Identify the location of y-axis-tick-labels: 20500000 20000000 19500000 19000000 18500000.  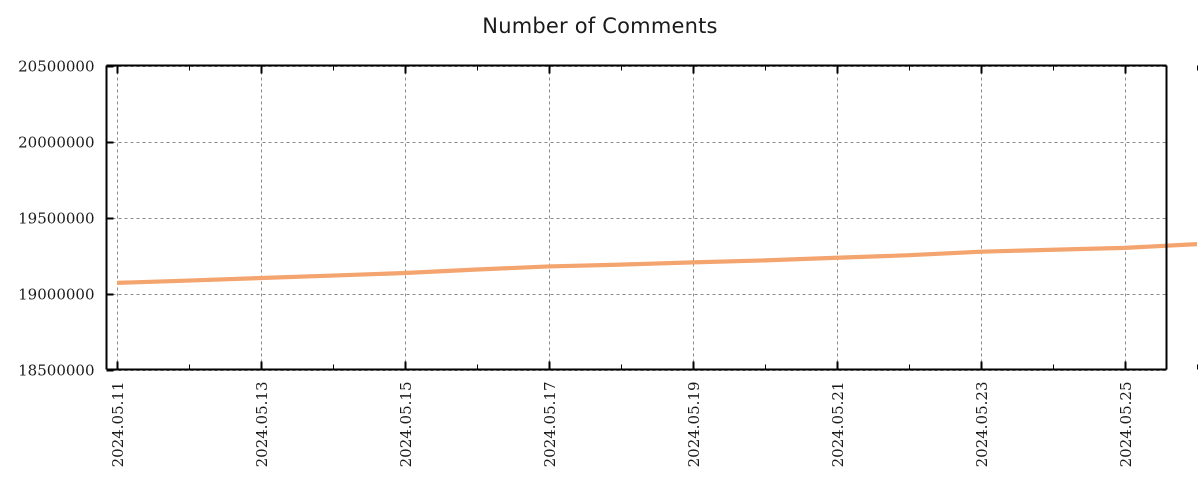
(56, 219).